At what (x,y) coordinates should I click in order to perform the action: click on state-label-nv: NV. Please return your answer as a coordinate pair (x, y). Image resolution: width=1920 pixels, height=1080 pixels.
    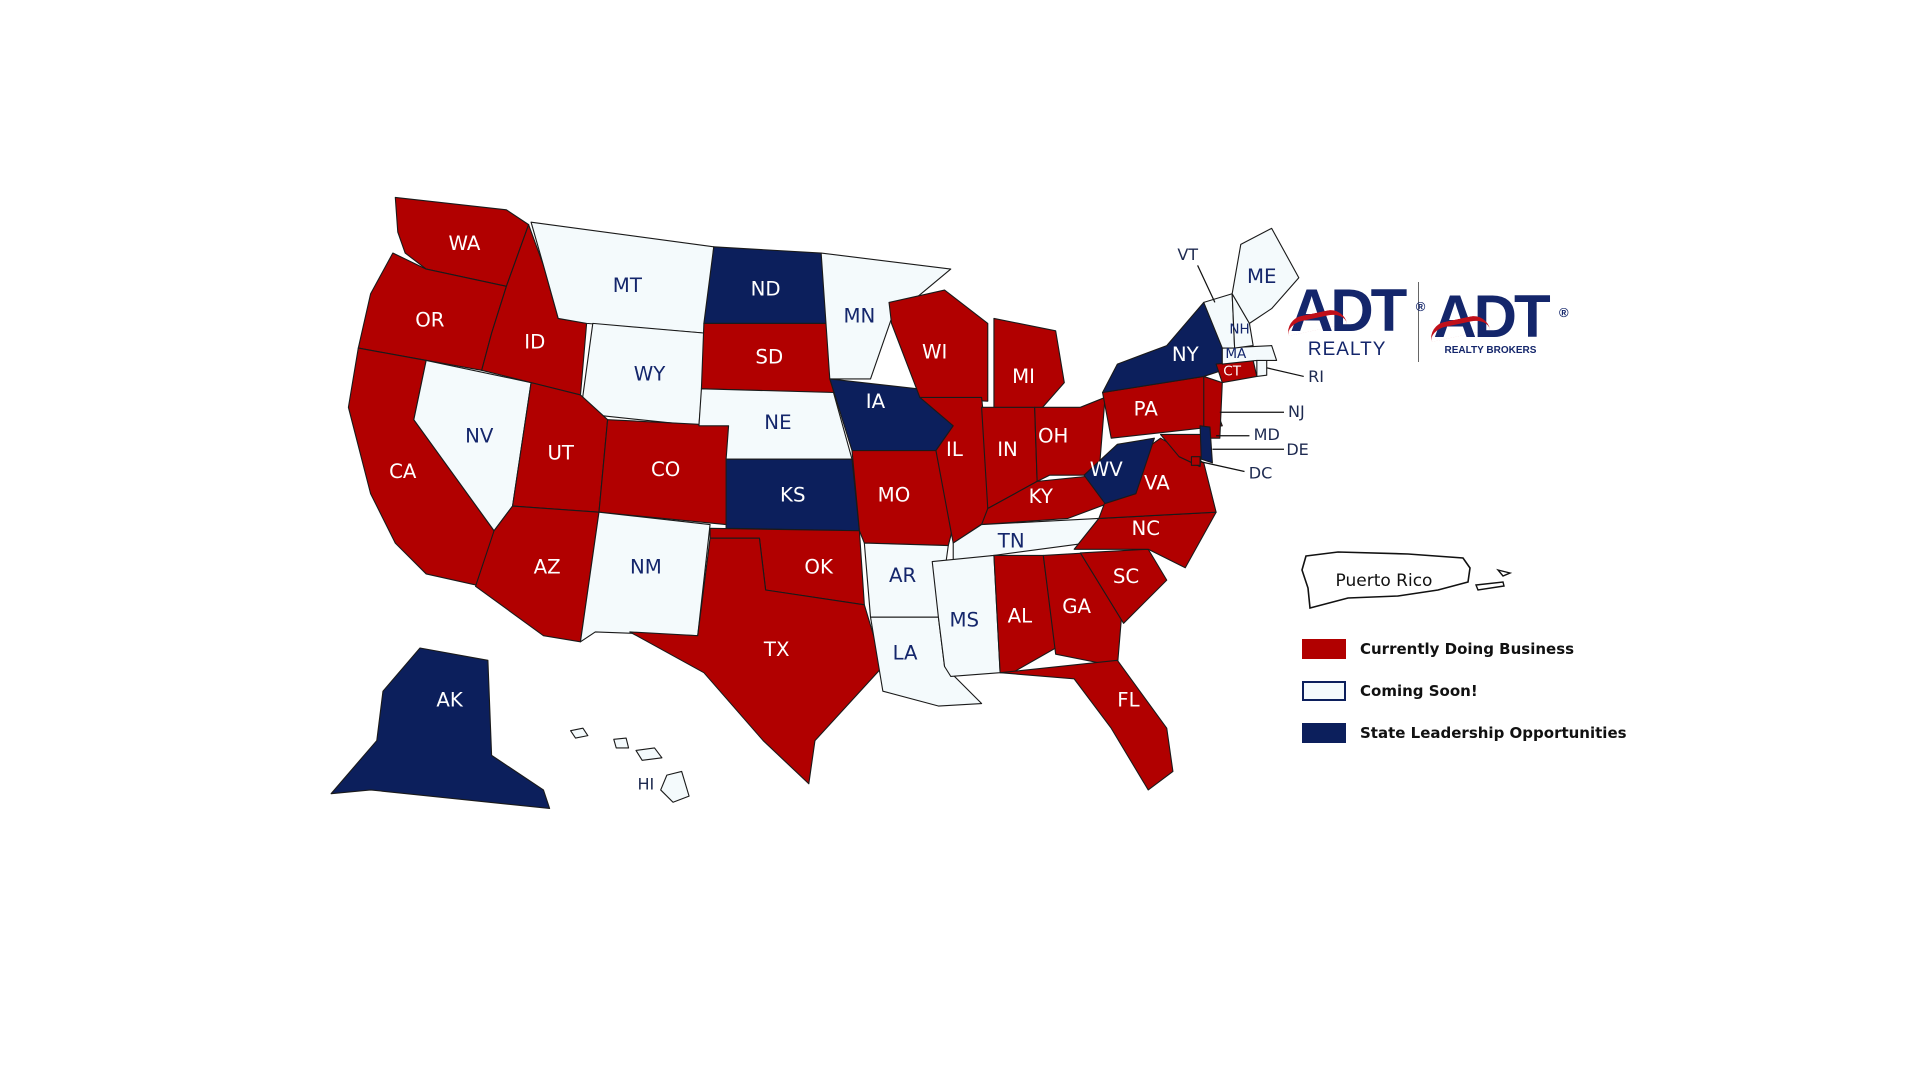
    Looking at the image, I should click on (479, 435).